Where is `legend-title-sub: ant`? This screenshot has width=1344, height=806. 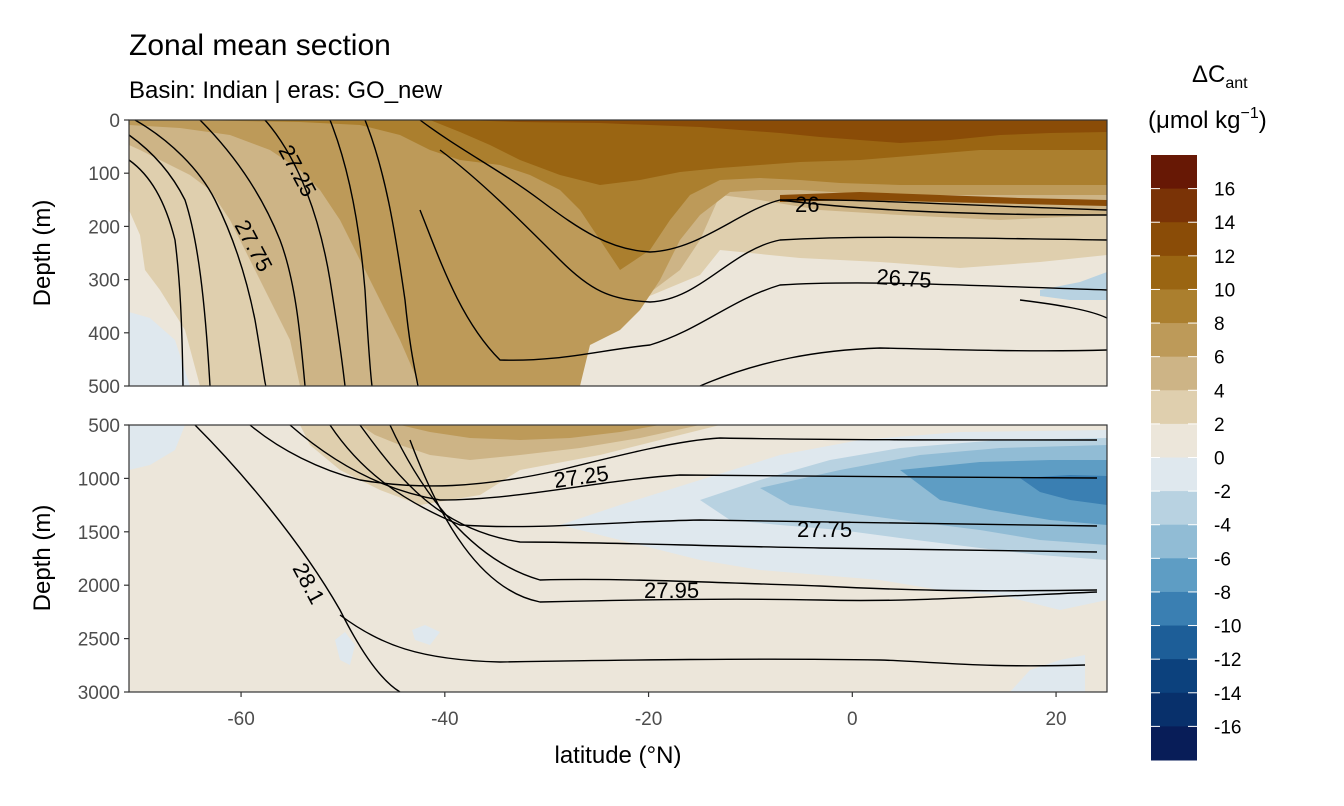 legend-title-sub: ant is located at coordinates (1236, 83).